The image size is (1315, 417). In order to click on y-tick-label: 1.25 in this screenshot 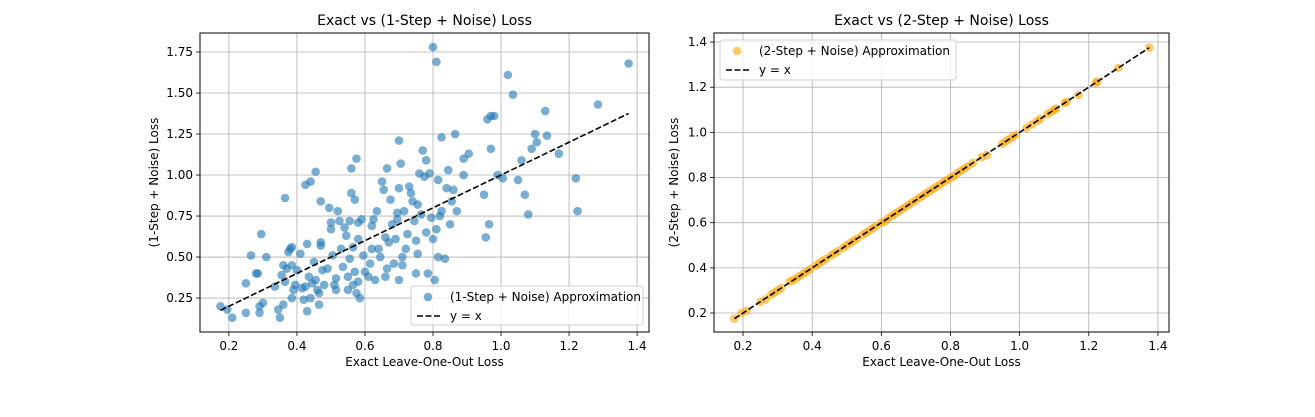, I will do `click(179, 134)`.